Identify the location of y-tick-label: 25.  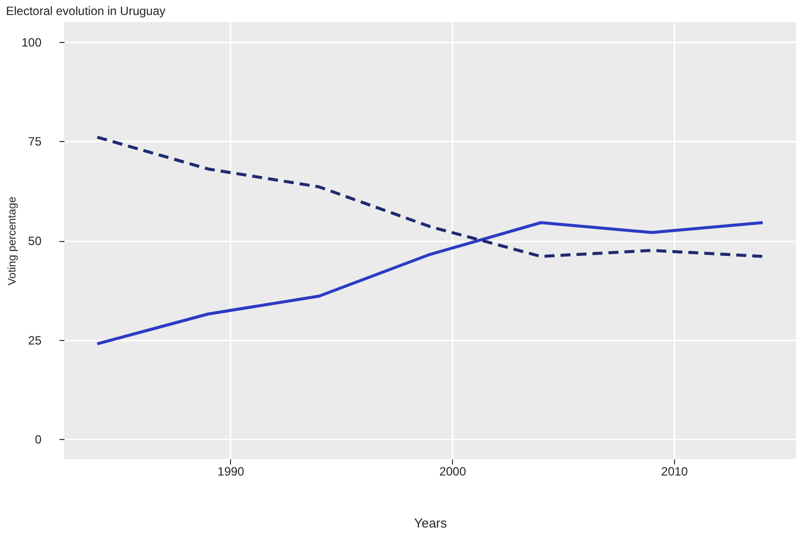
(35, 340).